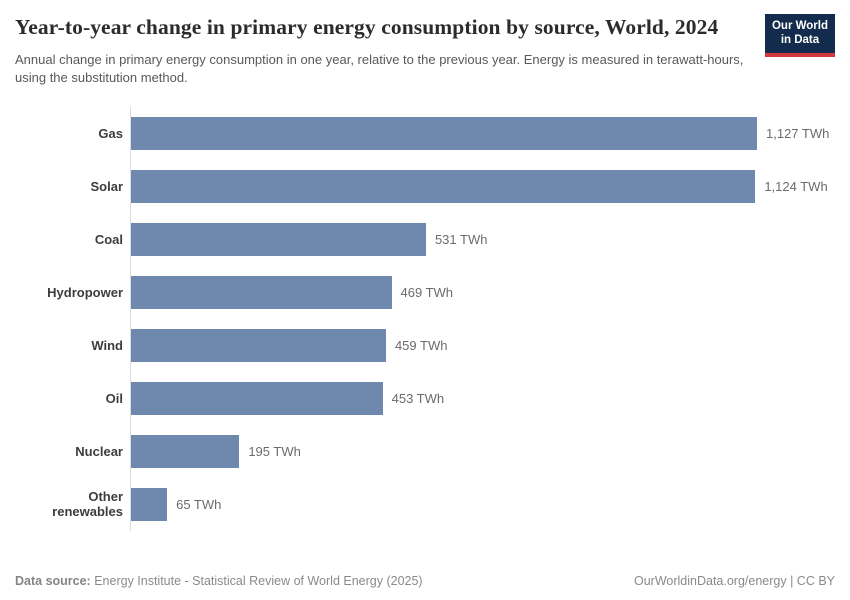  What do you see at coordinates (482, 293) in the screenshot?
I see `bar-track: 469 TWh` at bounding box center [482, 293].